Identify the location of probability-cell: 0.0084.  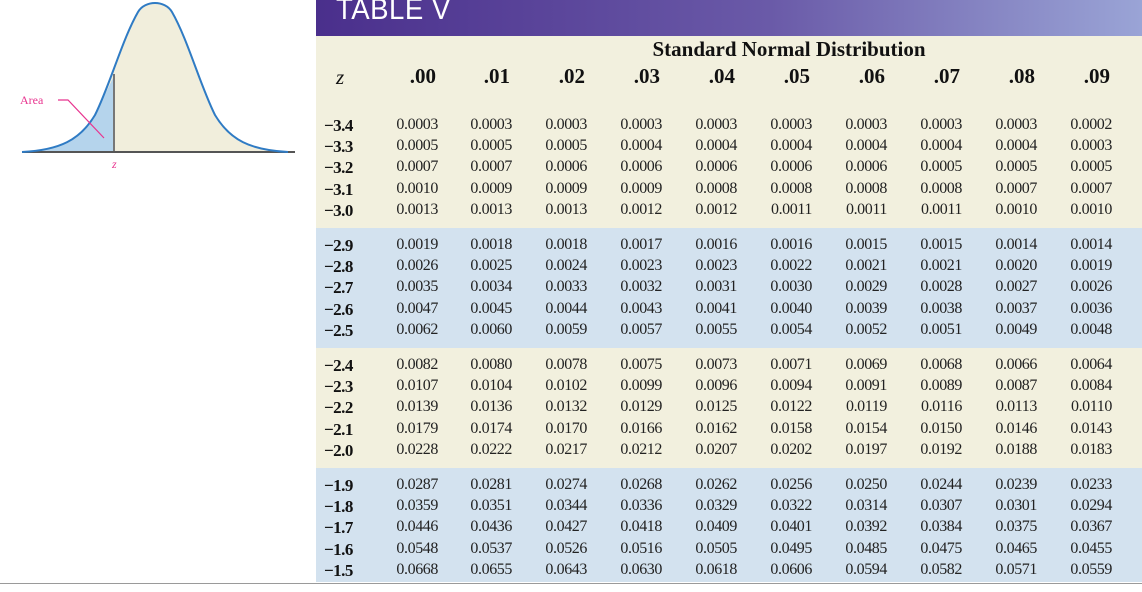
(1091, 386).